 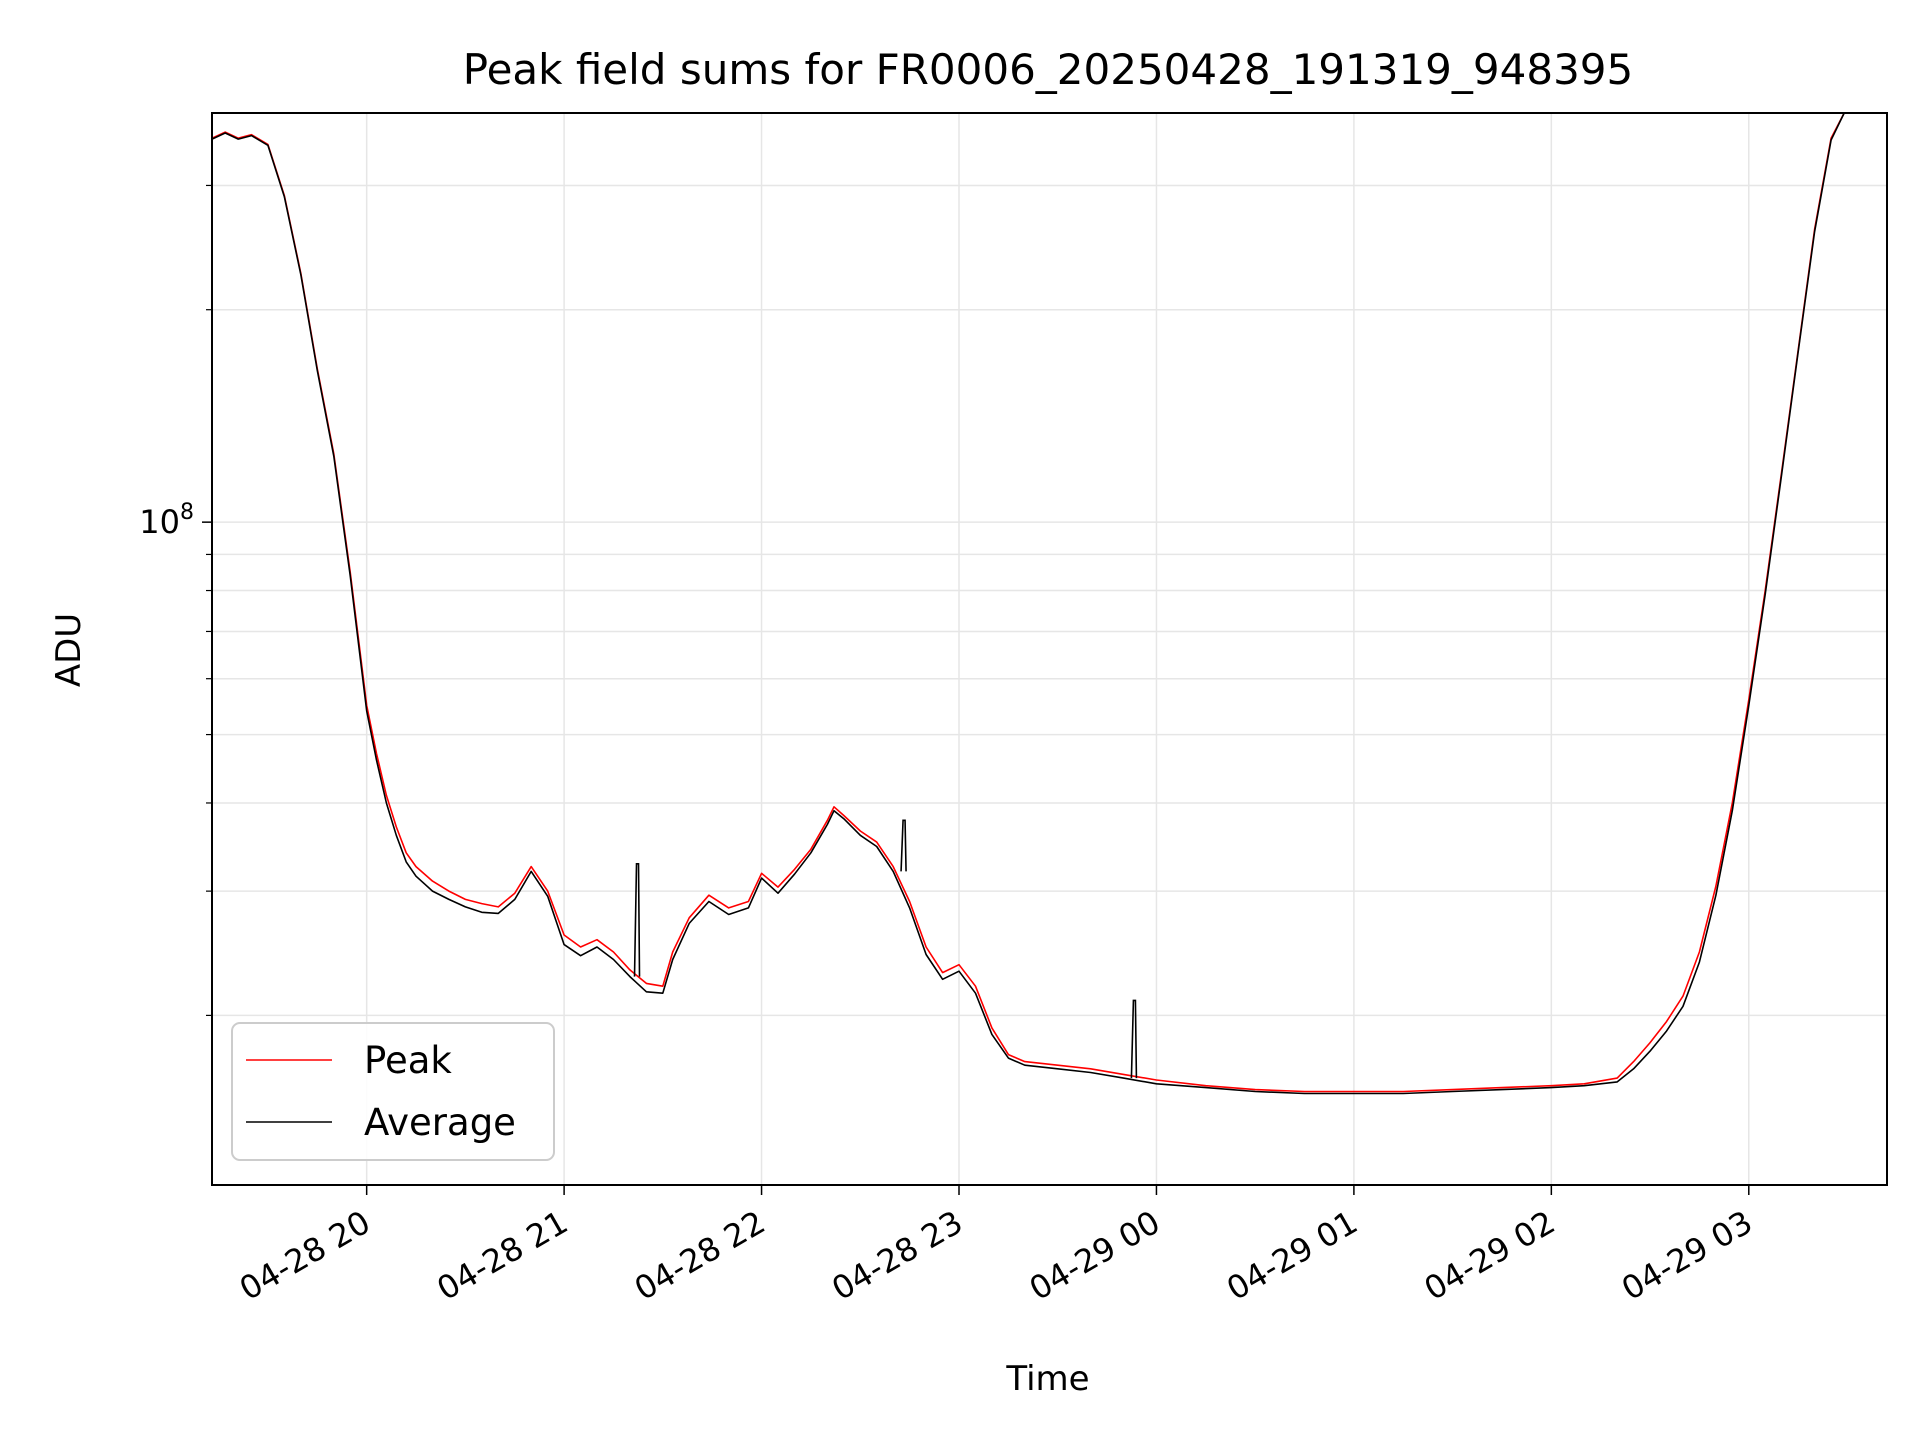 I want to click on legend: Peak Average, so click(x=393, y=1091).